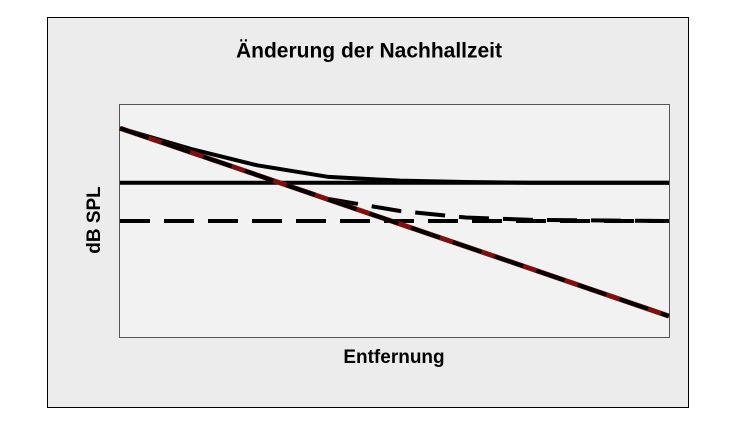  What do you see at coordinates (369, 51) in the screenshot?
I see `chart-title: Änderung der Nachhallzeit` at bounding box center [369, 51].